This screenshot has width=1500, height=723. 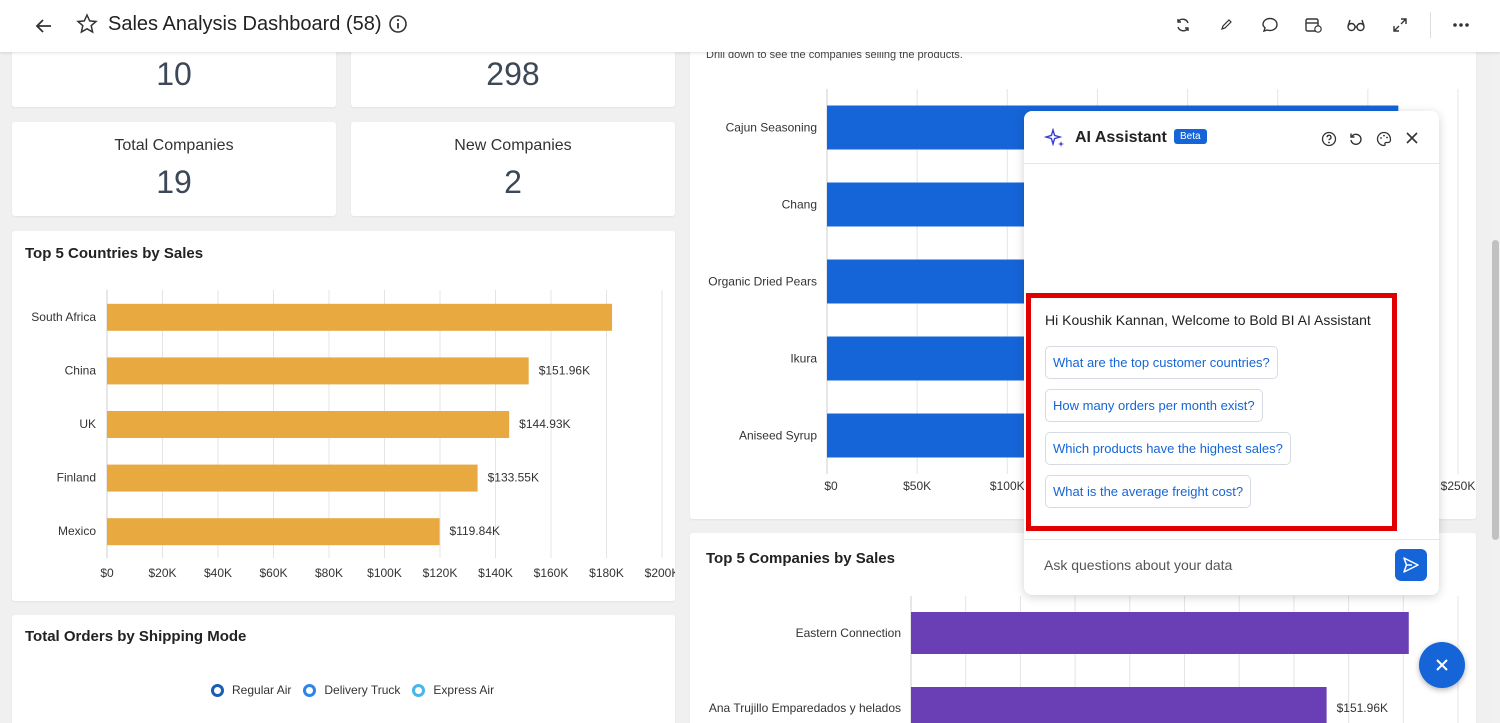 I want to click on x-tick-label: $120K, so click(x=440, y=573).